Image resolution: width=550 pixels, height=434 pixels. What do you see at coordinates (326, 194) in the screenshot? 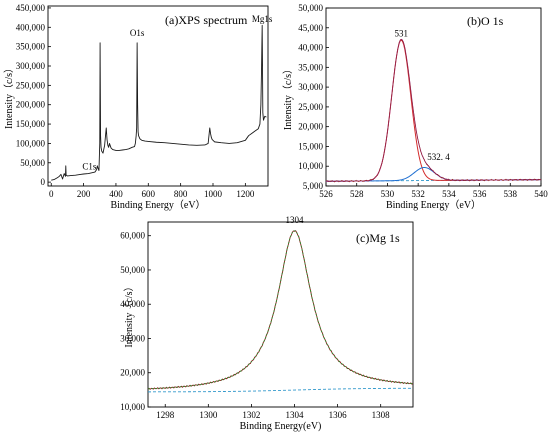
I see `x-tick-label: 526` at bounding box center [326, 194].